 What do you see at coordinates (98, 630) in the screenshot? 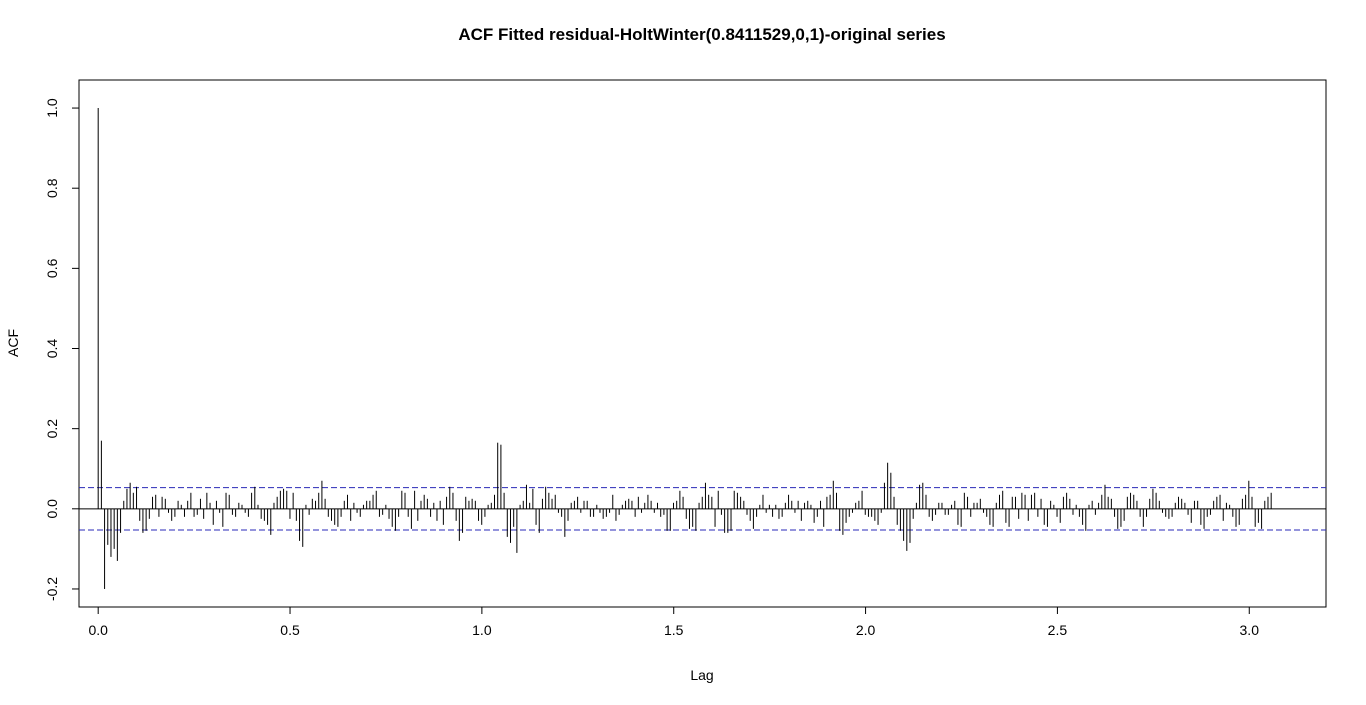
I see `x-tick-label: 0.0` at bounding box center [98, 630].